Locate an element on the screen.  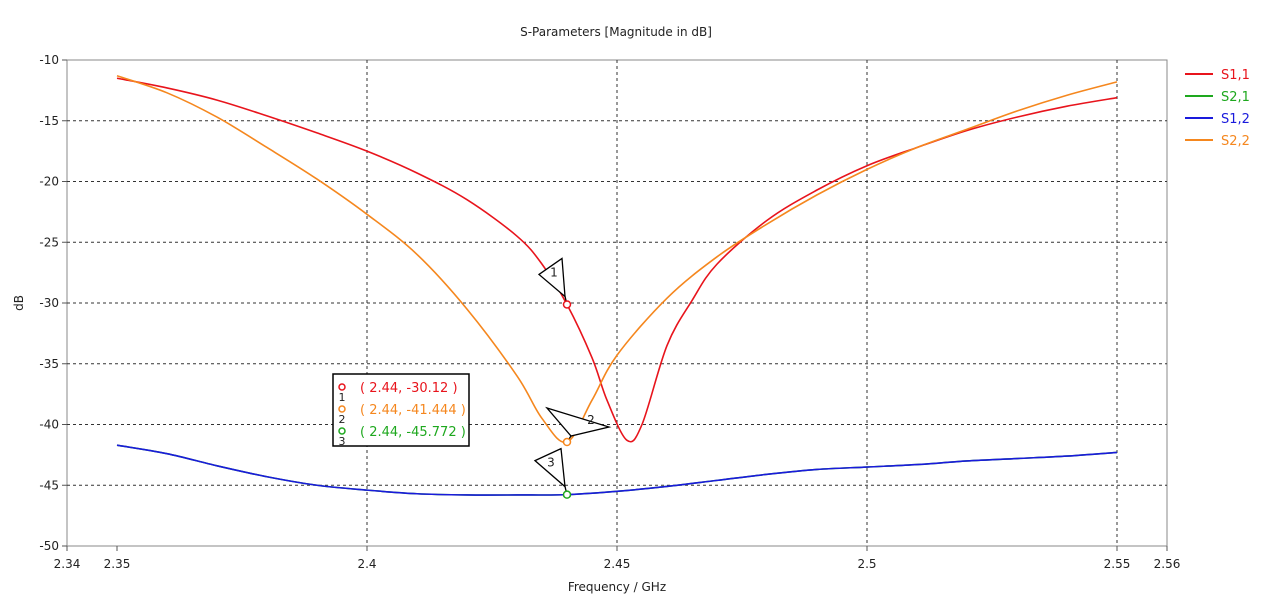
x-tick-label: 2.56 is located at coordinates (1167, 564).